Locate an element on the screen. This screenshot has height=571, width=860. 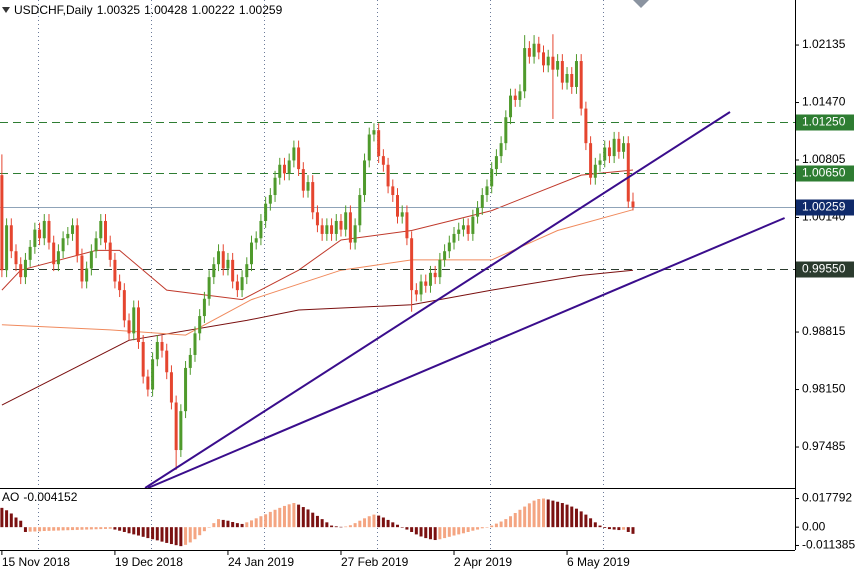
x-tick-label: 6 May 2019 is located at coordinates (598, 562).